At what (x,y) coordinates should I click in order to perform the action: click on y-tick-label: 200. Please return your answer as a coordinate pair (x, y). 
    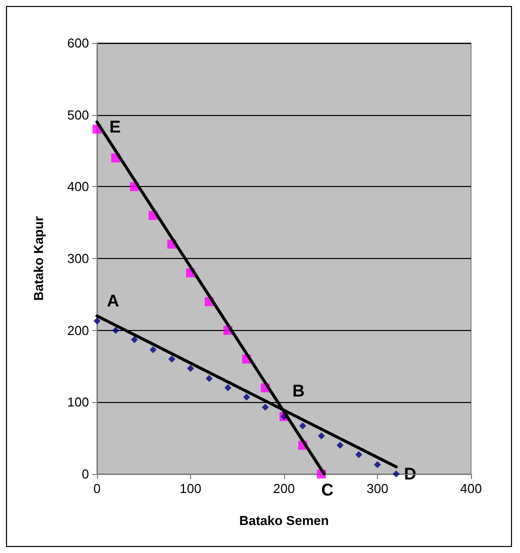
    Looking at the image, I should click on (78, 330).